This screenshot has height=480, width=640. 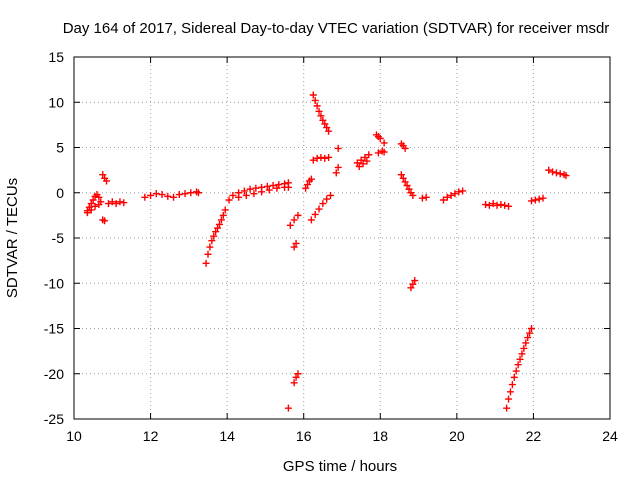 I want to click on x-tick-label: 14, so click(x=227, y=436).